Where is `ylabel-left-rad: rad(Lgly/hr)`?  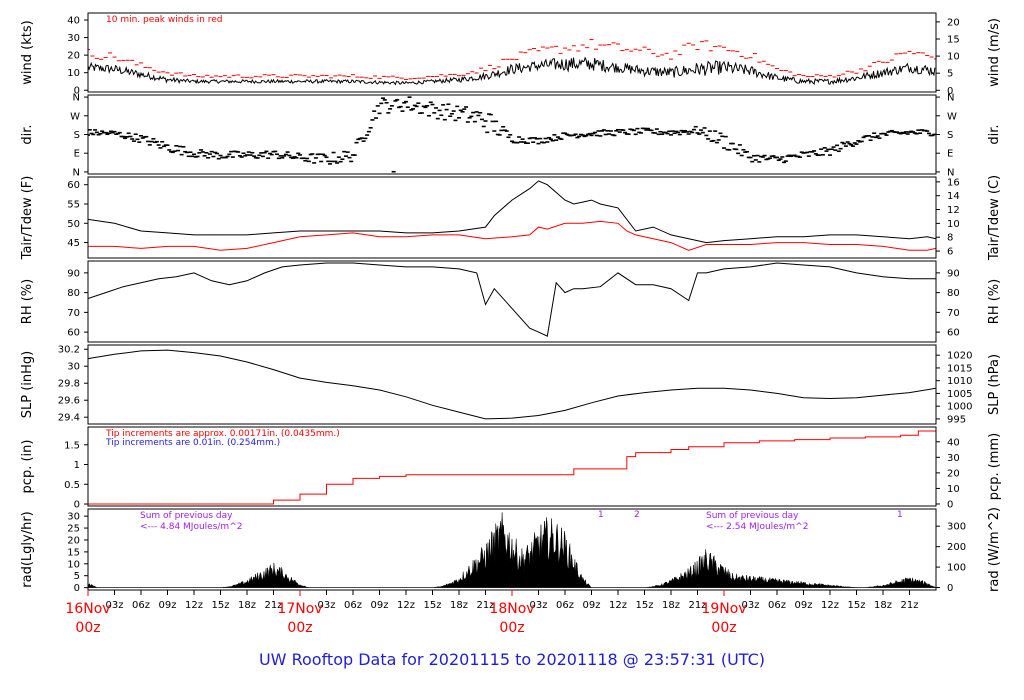 ylabel-left-rad: rad(Lgly/hr) is located at coordinates (27, 549).